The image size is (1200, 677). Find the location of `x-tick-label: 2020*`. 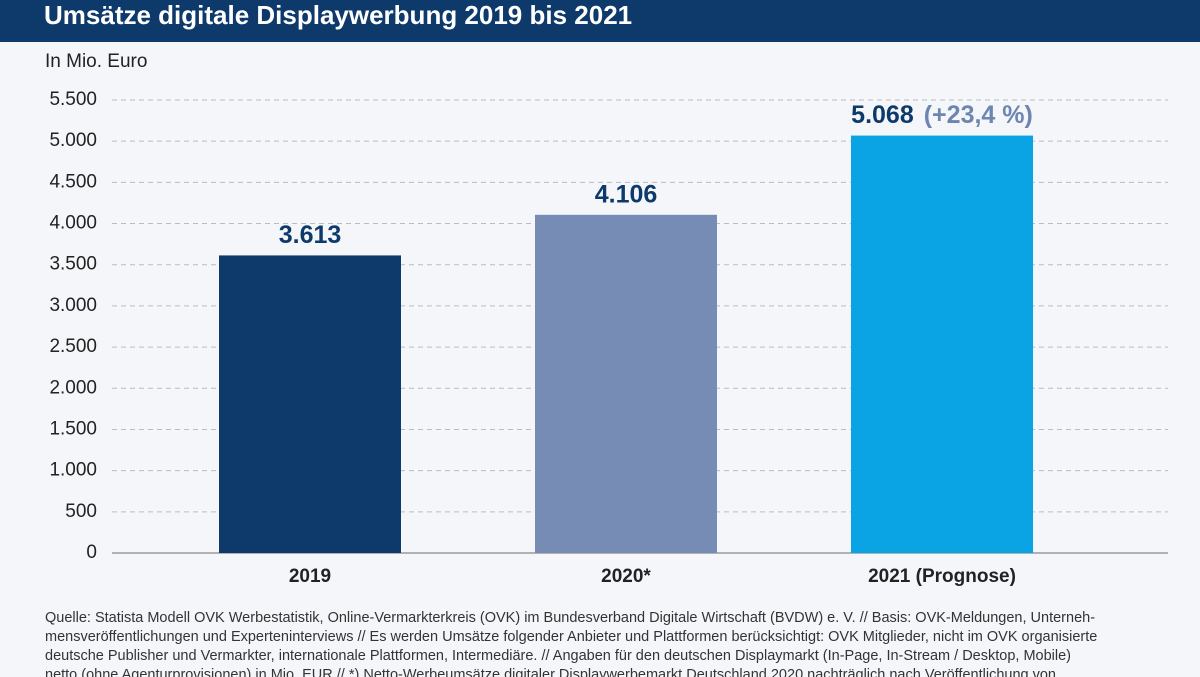

x-tick-label: 2020* is located at coordinates (626, 576).